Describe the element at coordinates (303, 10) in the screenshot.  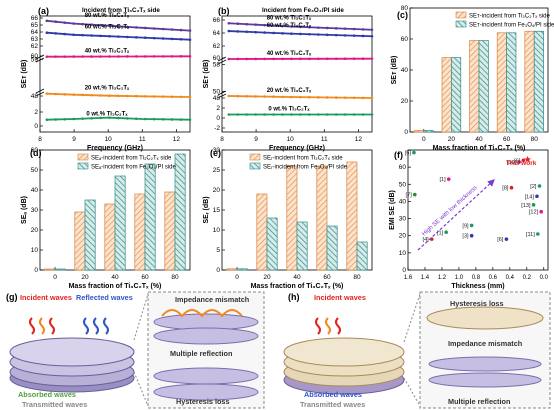
I see `panel-b-note: Incident from Fe₃O₄/PI side` at that location.